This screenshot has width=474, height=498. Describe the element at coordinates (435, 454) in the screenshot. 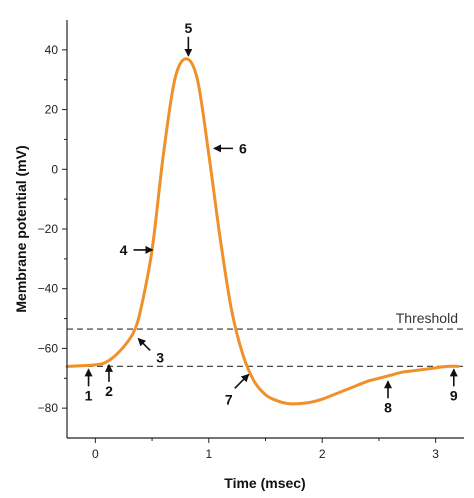

I see `x-tick-label: 3` at that location.